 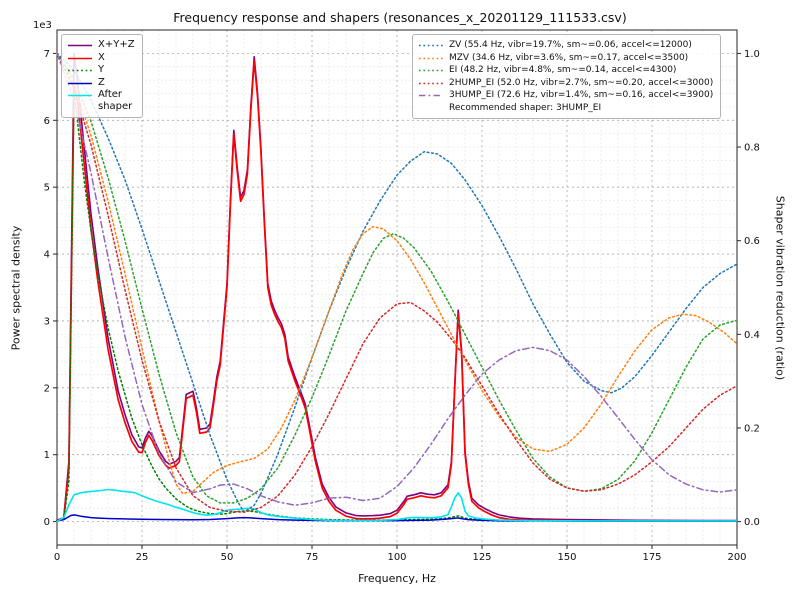 What do you see at coordinates (115, 100) in the screenshot?
I see `legend-label-after-shaper: After shaper` at bounding box center [115, 100].